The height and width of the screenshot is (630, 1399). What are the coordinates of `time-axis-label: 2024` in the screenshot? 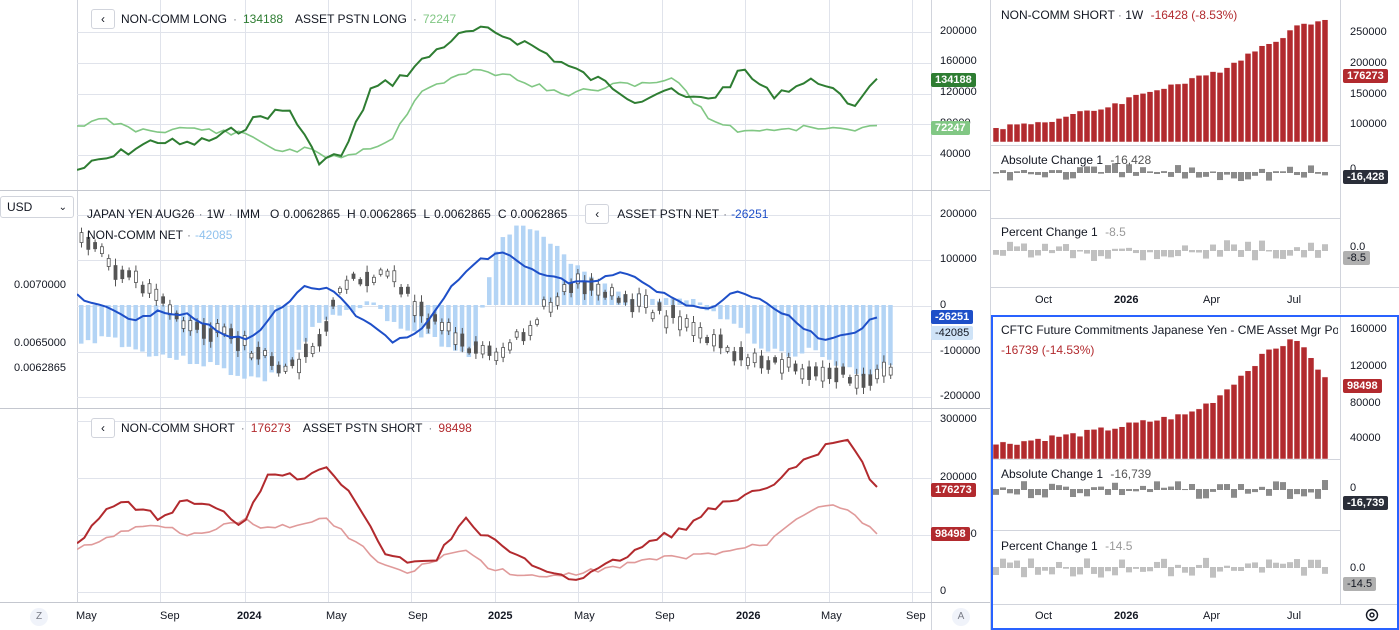 It's located at (249, 616).